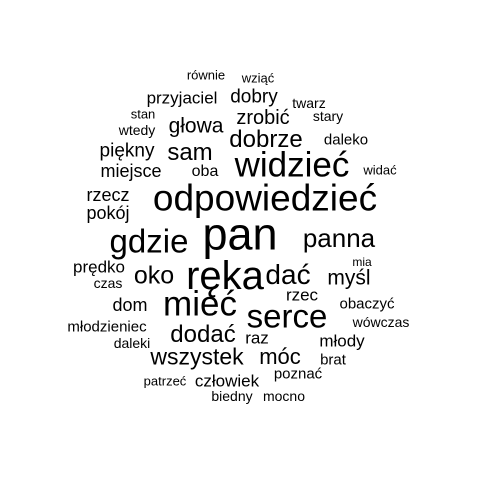 This screenshot has width=480, height=480. What do you see at coordinates (132, 343) in the screenshot?
I see `word: daleki` at bounding box center [132, 343].